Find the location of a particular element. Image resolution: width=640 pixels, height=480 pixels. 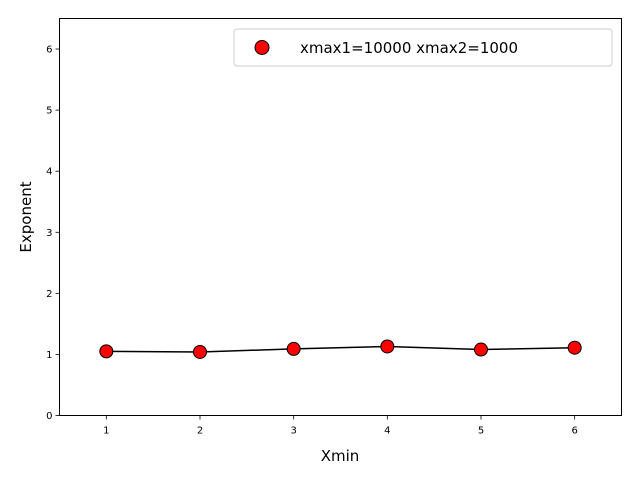

series-line is located at coordinates (340, 349).